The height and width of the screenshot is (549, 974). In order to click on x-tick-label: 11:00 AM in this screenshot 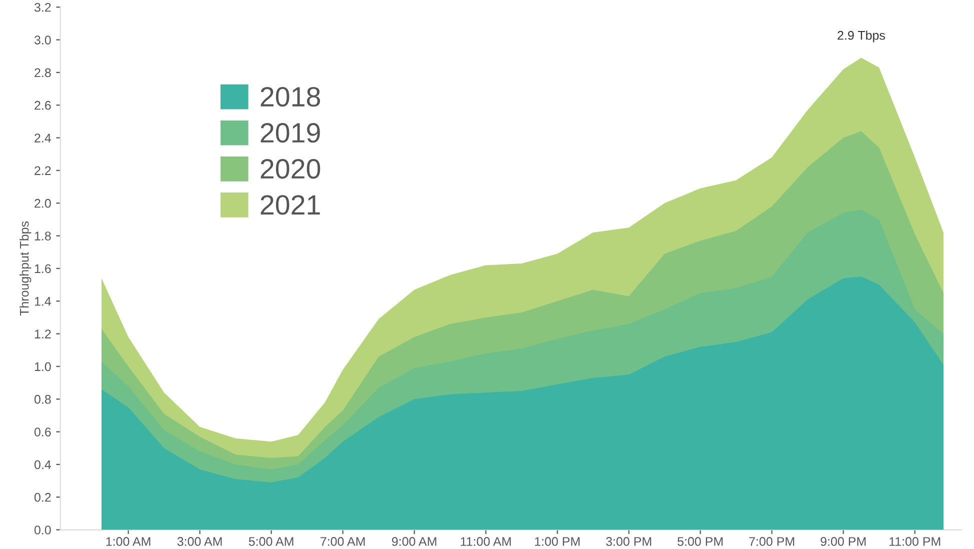, I will do `click(485, 541)`.